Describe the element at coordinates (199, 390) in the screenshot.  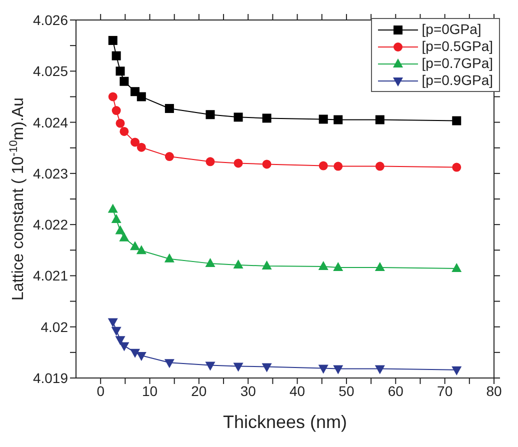
I see `x-tick-label: 20` at that location.